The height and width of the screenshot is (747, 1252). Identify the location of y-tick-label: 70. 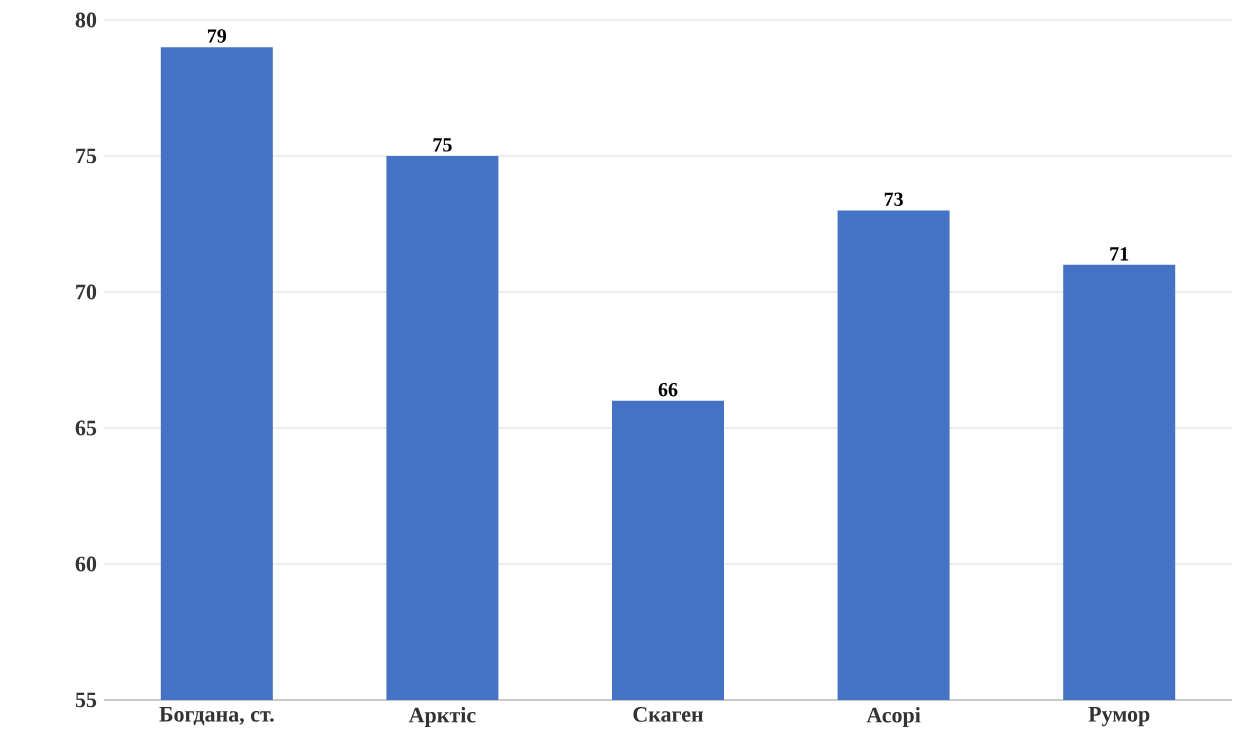
(86, 292).